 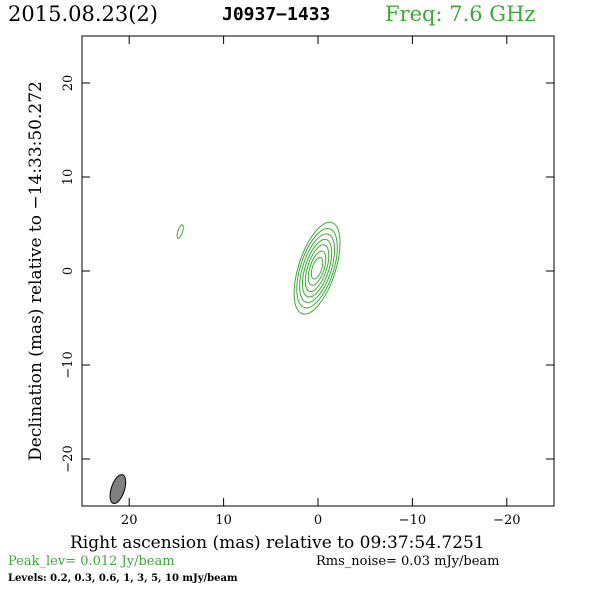 I want to click on beam-ellipse, so click(x=118, y=489).